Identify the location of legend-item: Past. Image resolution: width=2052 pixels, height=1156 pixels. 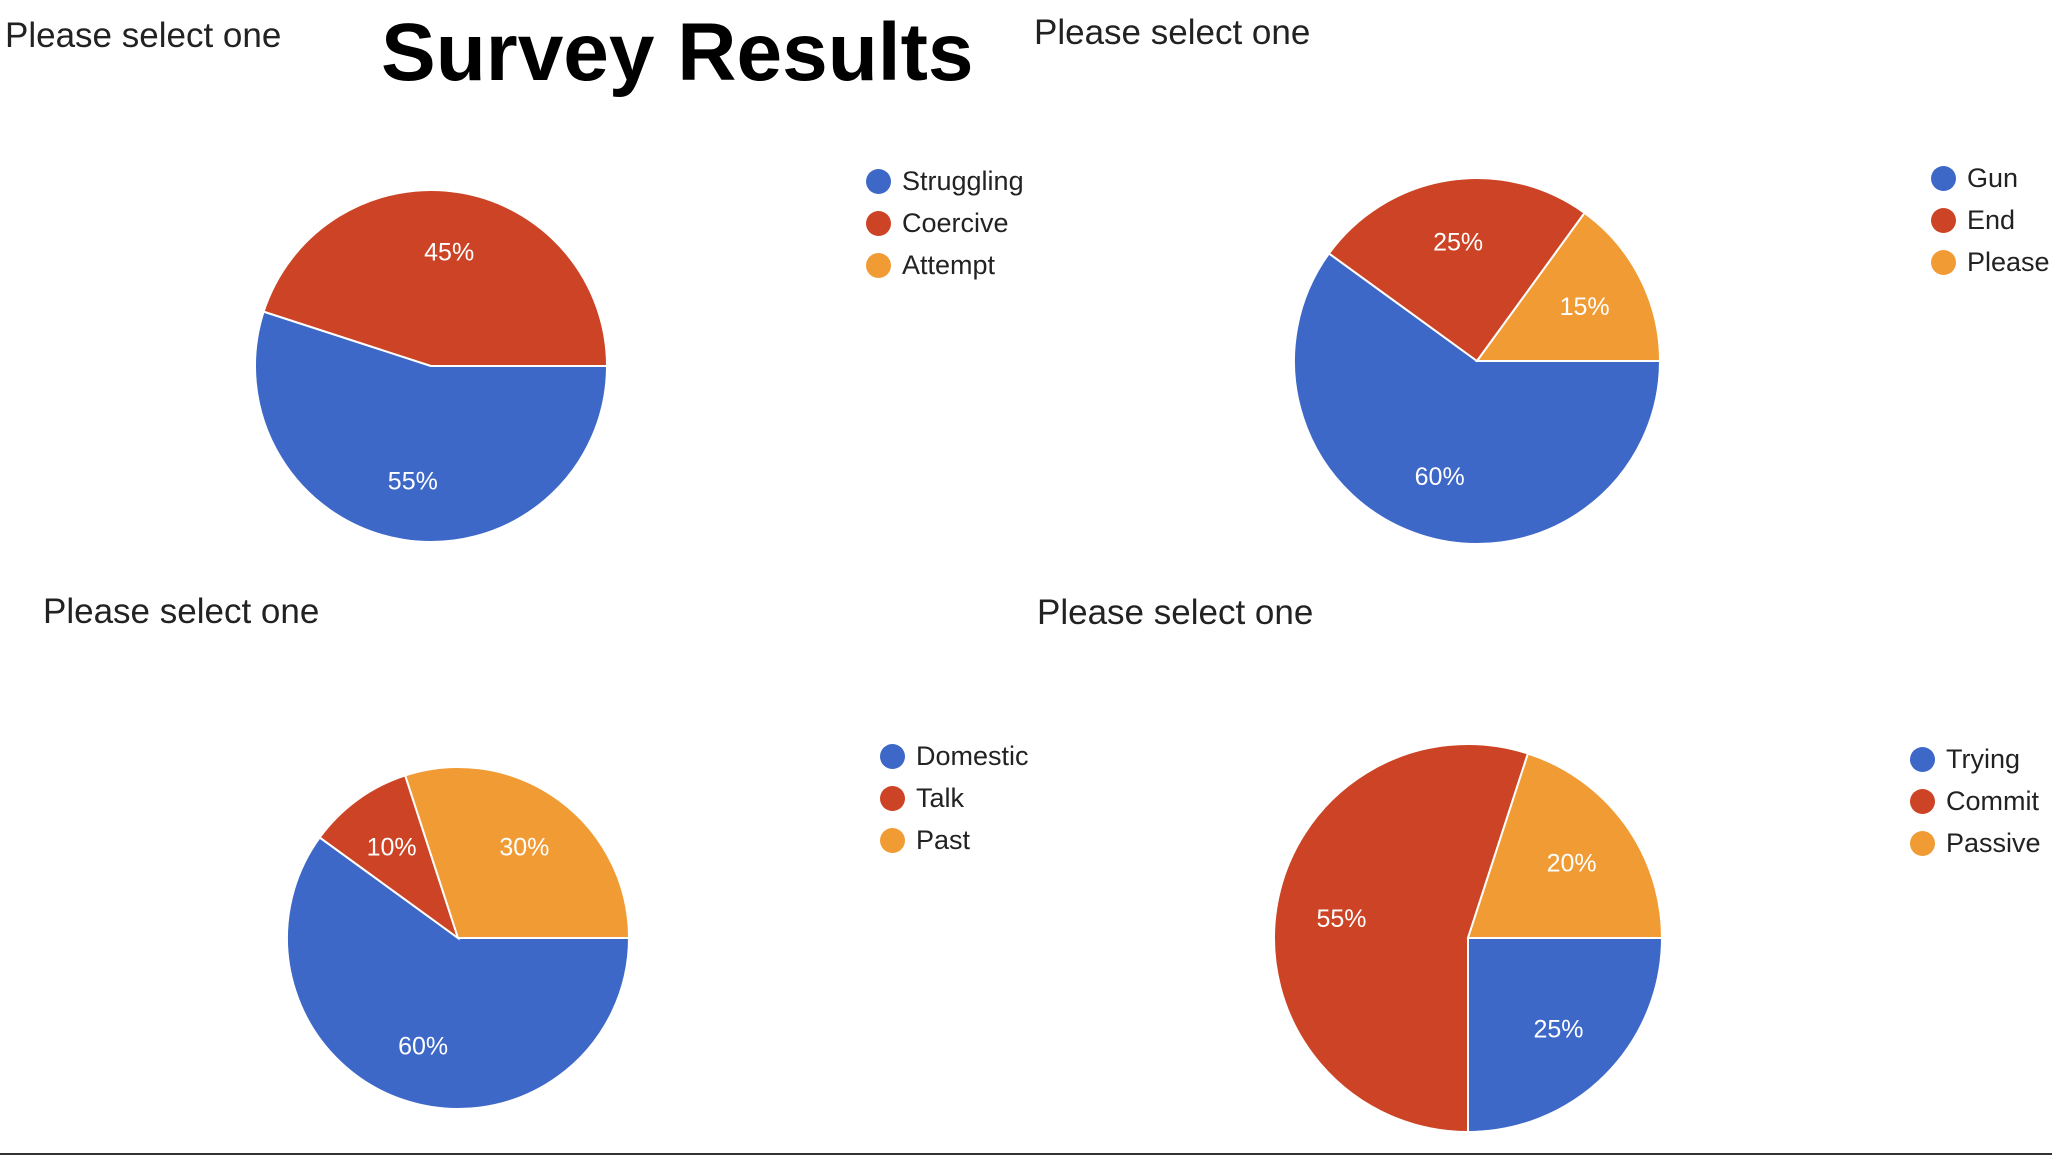
(954, 840).